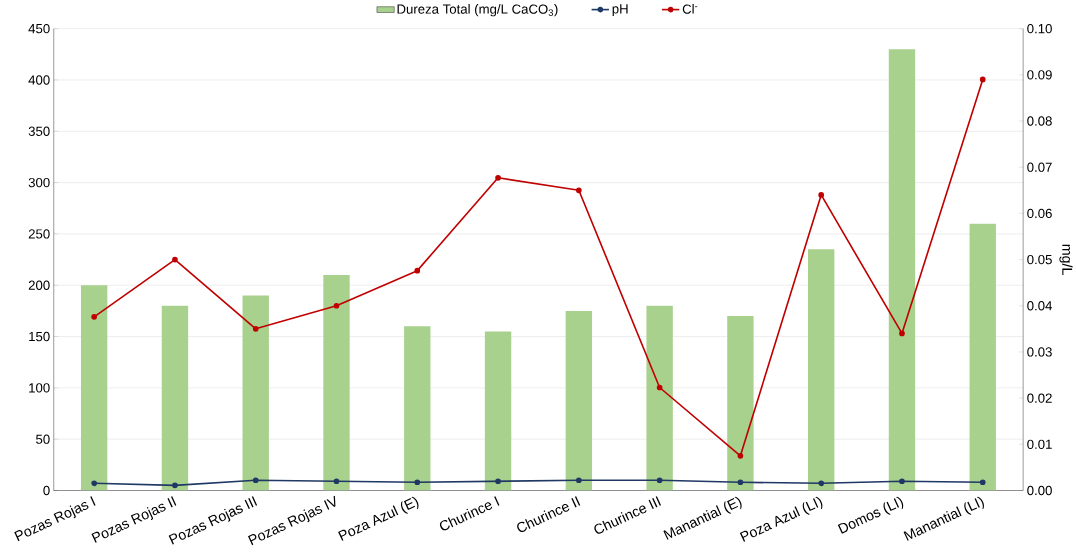 This screenshot has width=1076, height=553. What do you see at coordinates (477, 10) in the screenshot?
I see `legend-label: Dureza Total (mg/L CaCO$_{3}$)` at bounding box center [477, 10].